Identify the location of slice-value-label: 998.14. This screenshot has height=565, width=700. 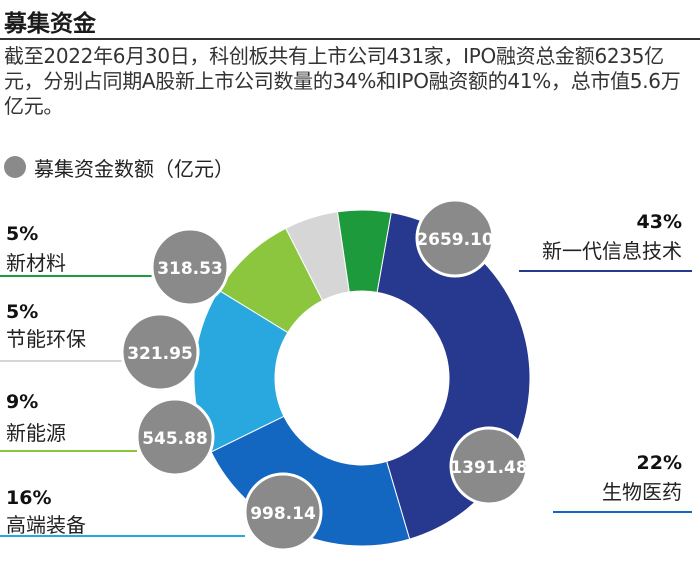
(283, 514).